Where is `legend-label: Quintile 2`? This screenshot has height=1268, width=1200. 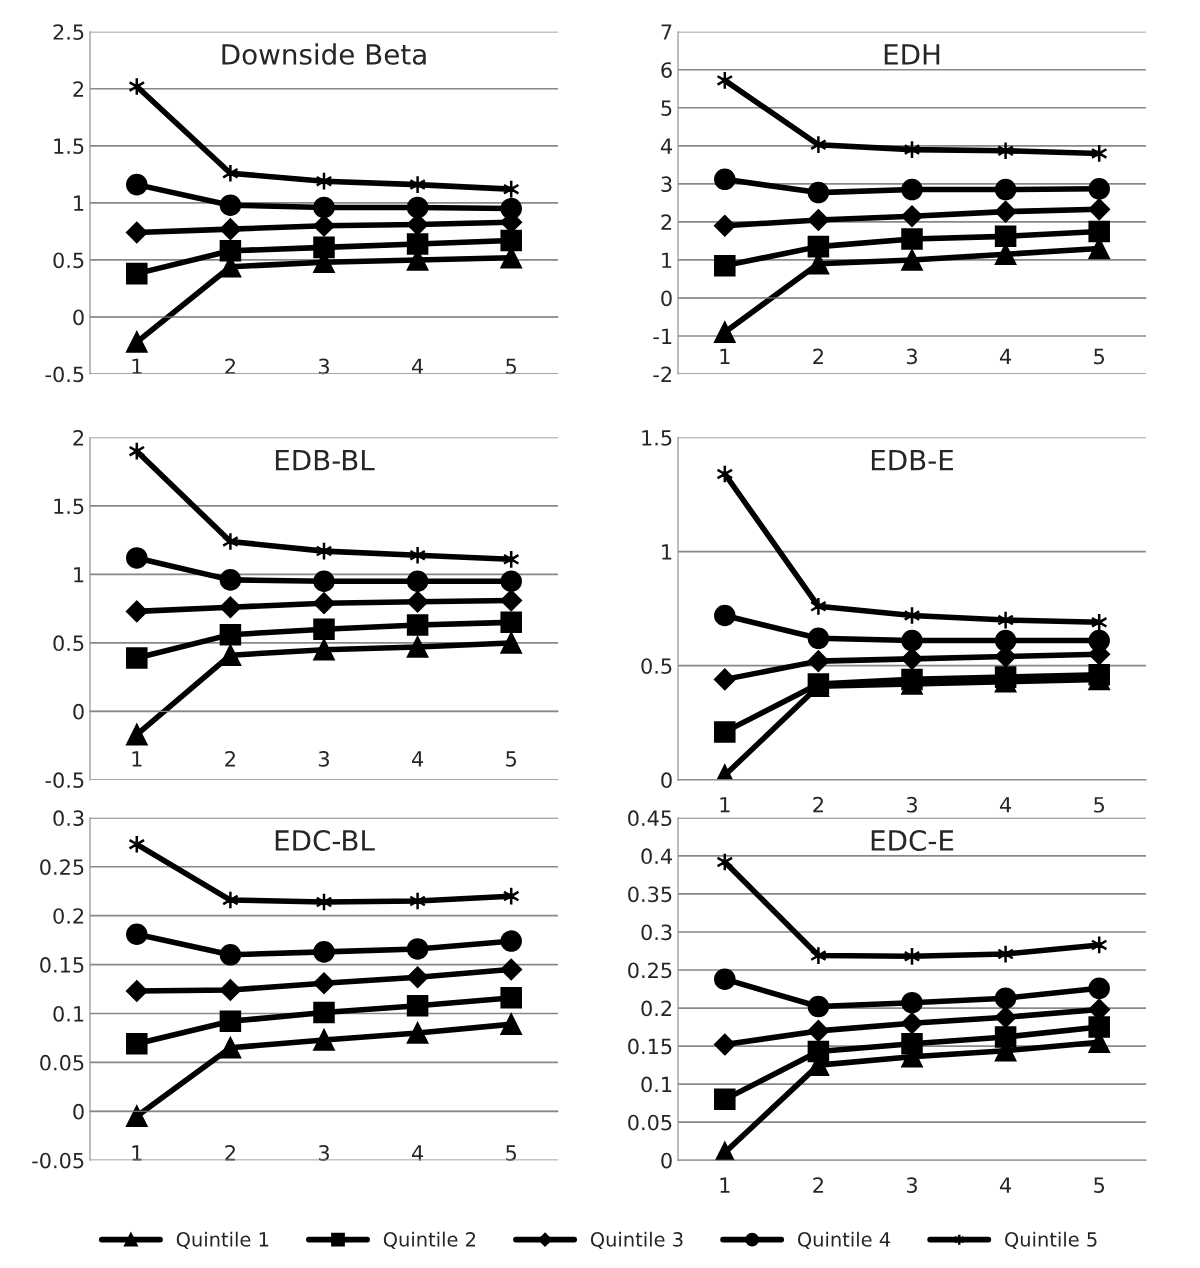 legend-label: Quintile 2 is located at coordinates (429, 1240).